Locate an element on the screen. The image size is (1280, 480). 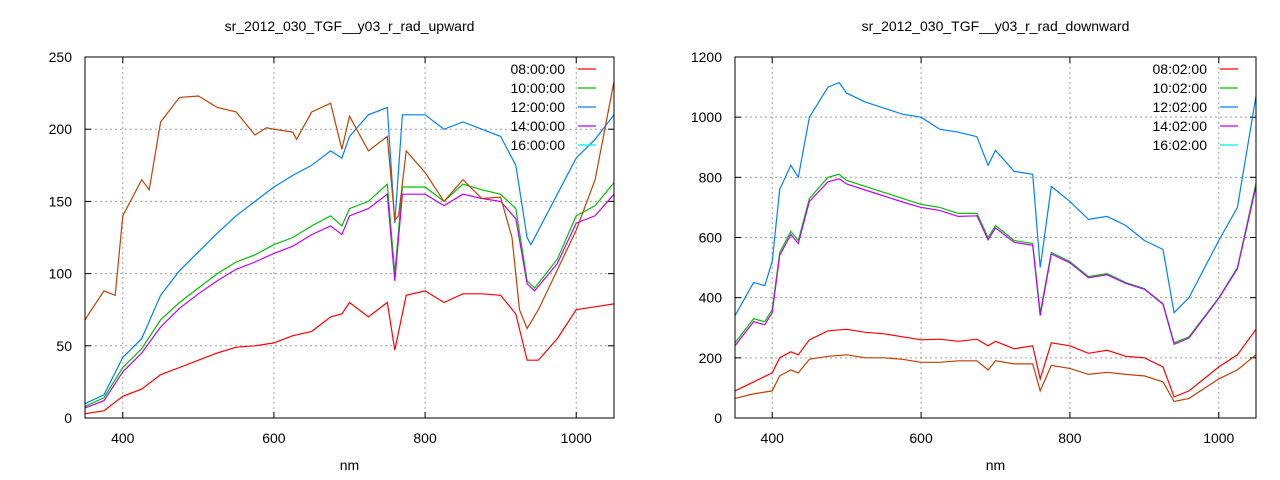
y-tick-label: 400 is located at coordinates (711, 298).